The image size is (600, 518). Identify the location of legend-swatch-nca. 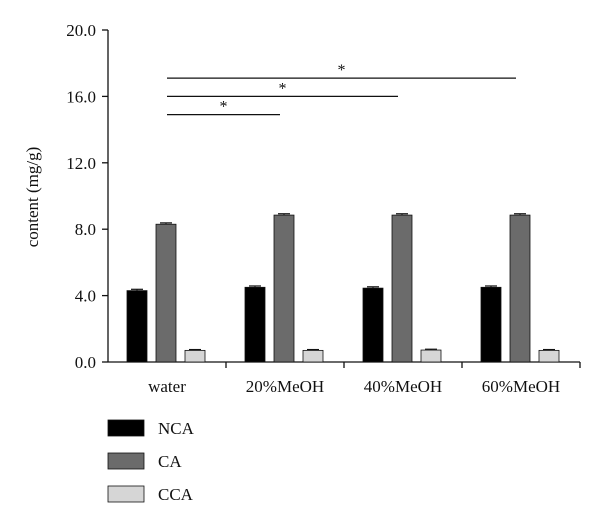
(126, 428).